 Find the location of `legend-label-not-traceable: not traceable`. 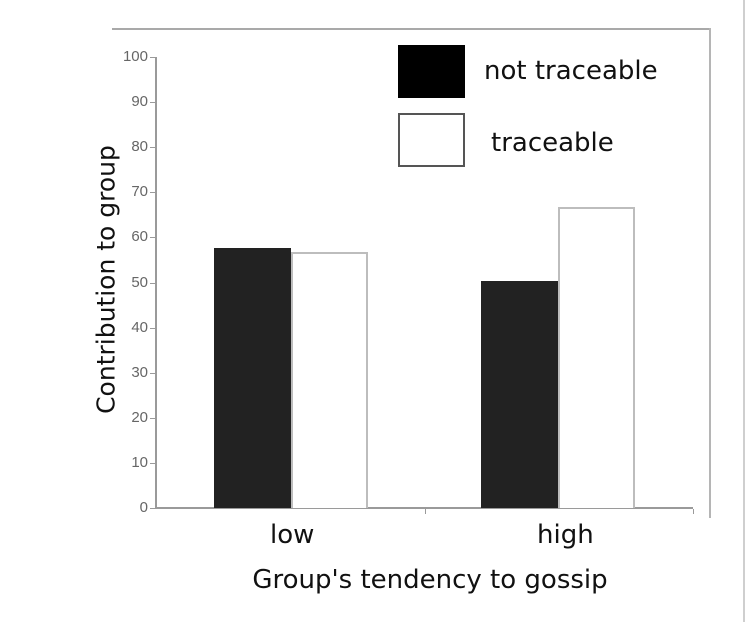

legend-label-not-traceable: not traceable is located at coordinates (571, 71).